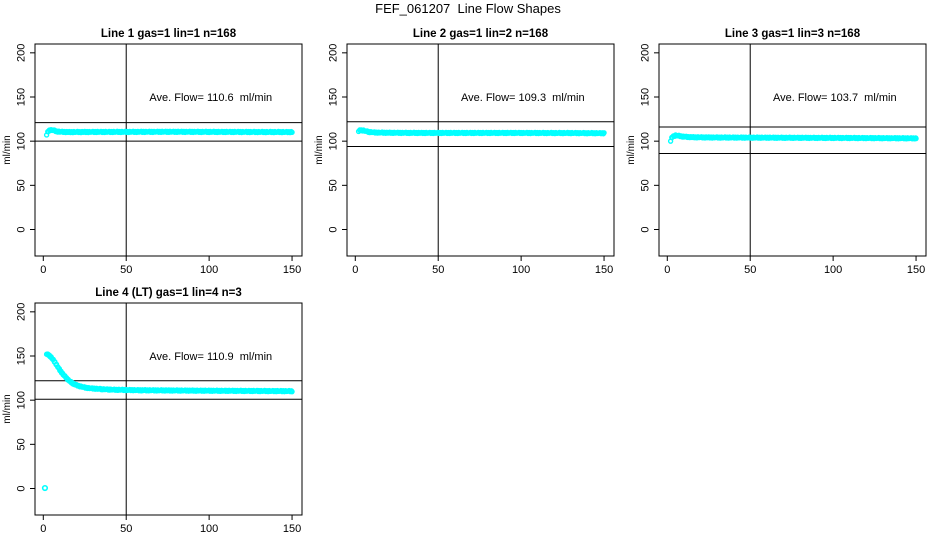 The image size is (936, 540). Describe the element at coordinates (523, 98) in the screenshot. I see `ave-flow-annotation: Ave. Flow= 109.3 ml/min` at that location.